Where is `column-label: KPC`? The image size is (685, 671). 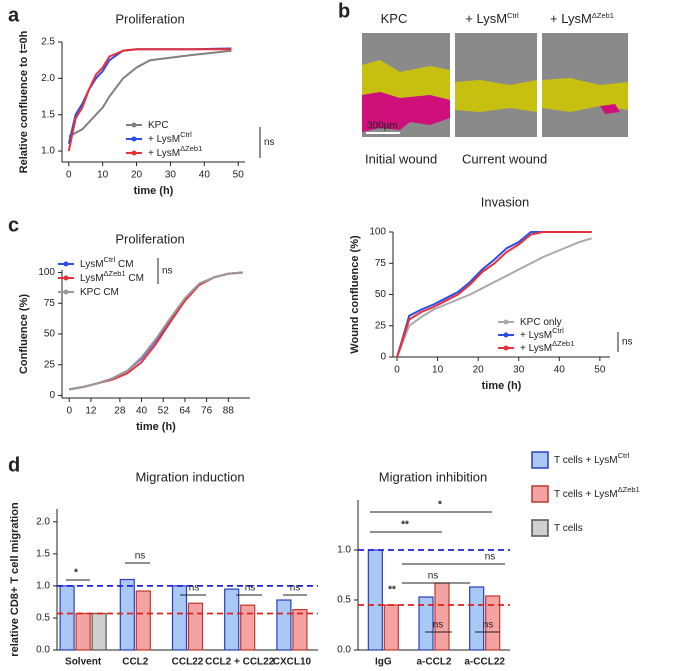 column-label: KPC is located at coordinates (394, 18).